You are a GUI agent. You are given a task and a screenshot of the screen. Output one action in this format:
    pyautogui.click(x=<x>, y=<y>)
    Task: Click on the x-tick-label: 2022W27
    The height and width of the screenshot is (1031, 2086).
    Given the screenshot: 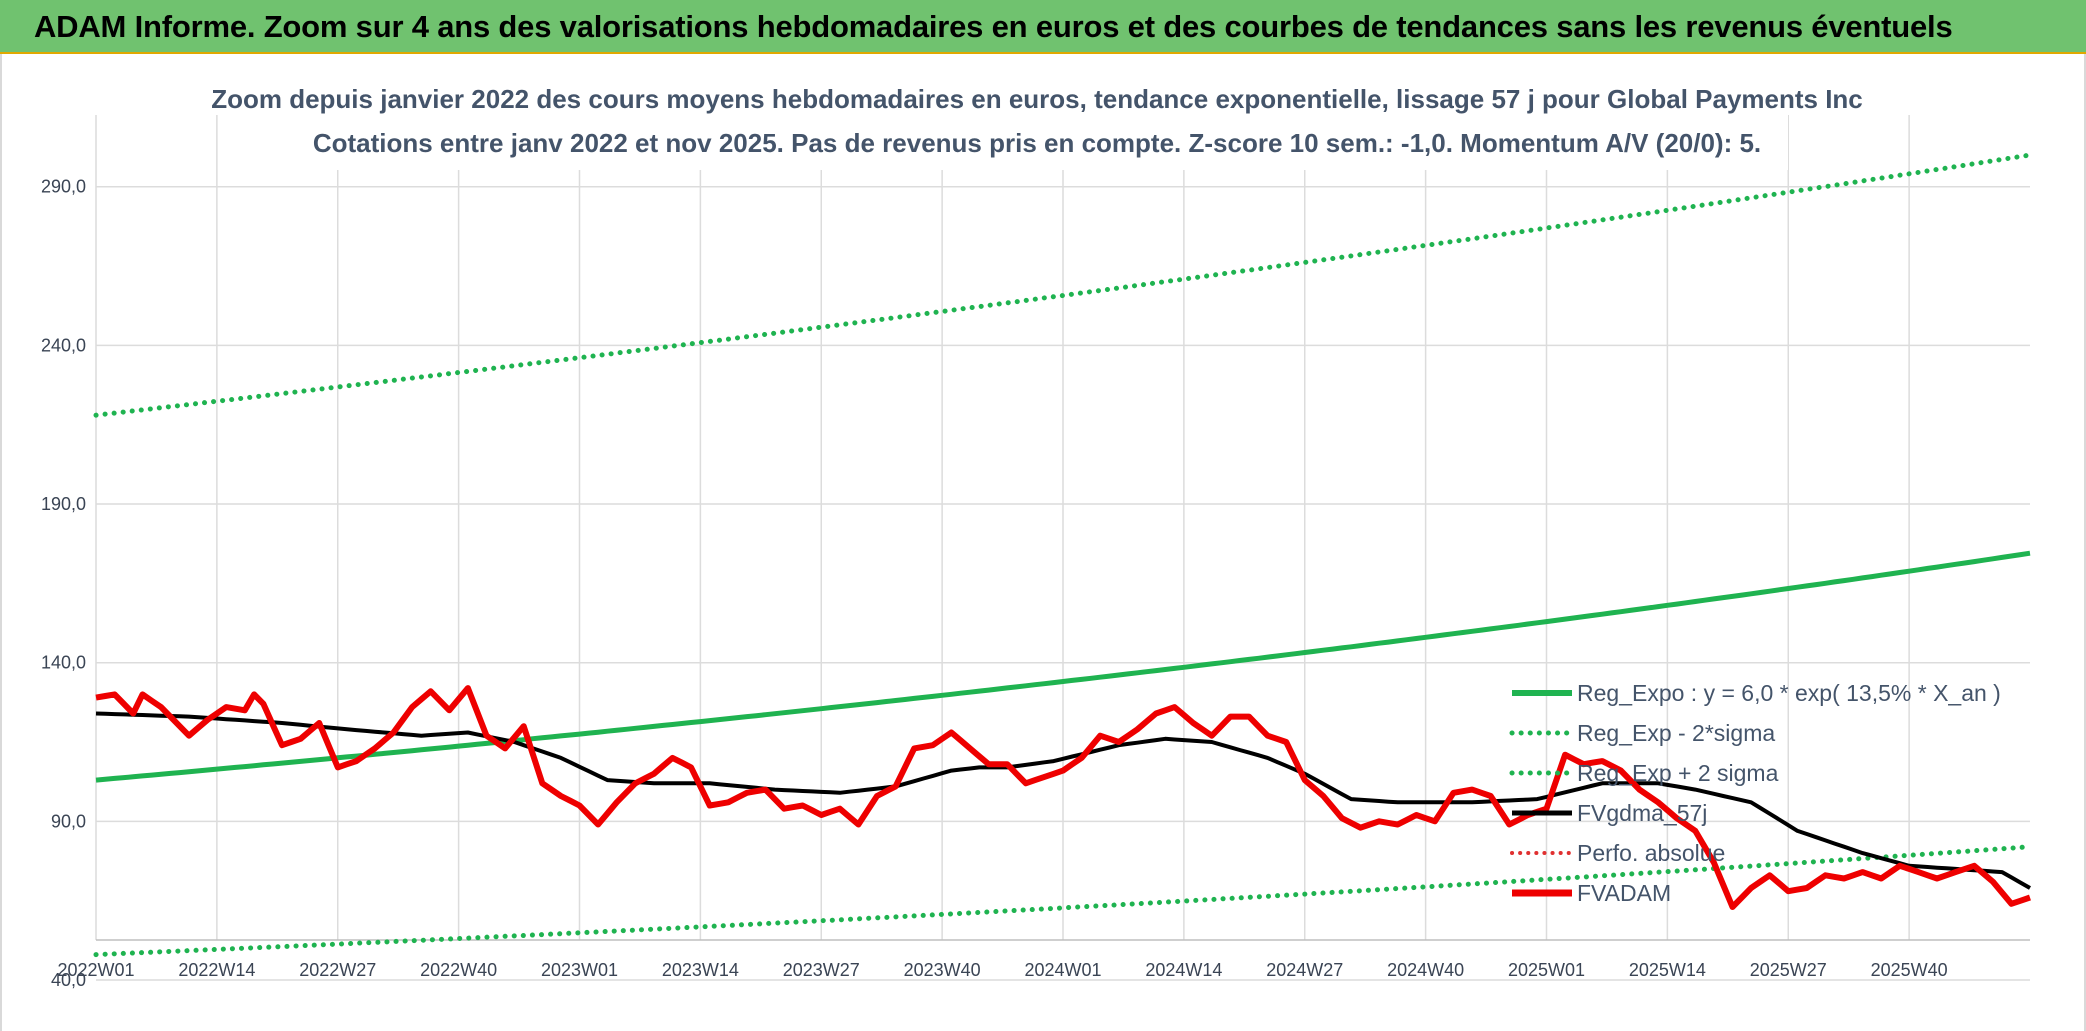 What is the action you would take?
    pyautogui.click(x=337, y=970)
    